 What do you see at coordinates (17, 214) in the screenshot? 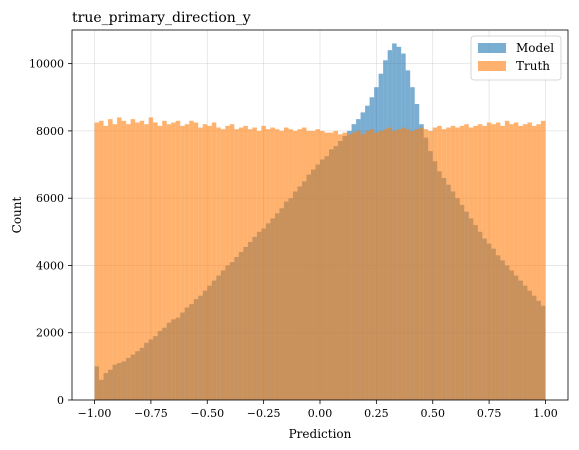
I see `y-axis-label: Count` at bounding box center [17, 214].